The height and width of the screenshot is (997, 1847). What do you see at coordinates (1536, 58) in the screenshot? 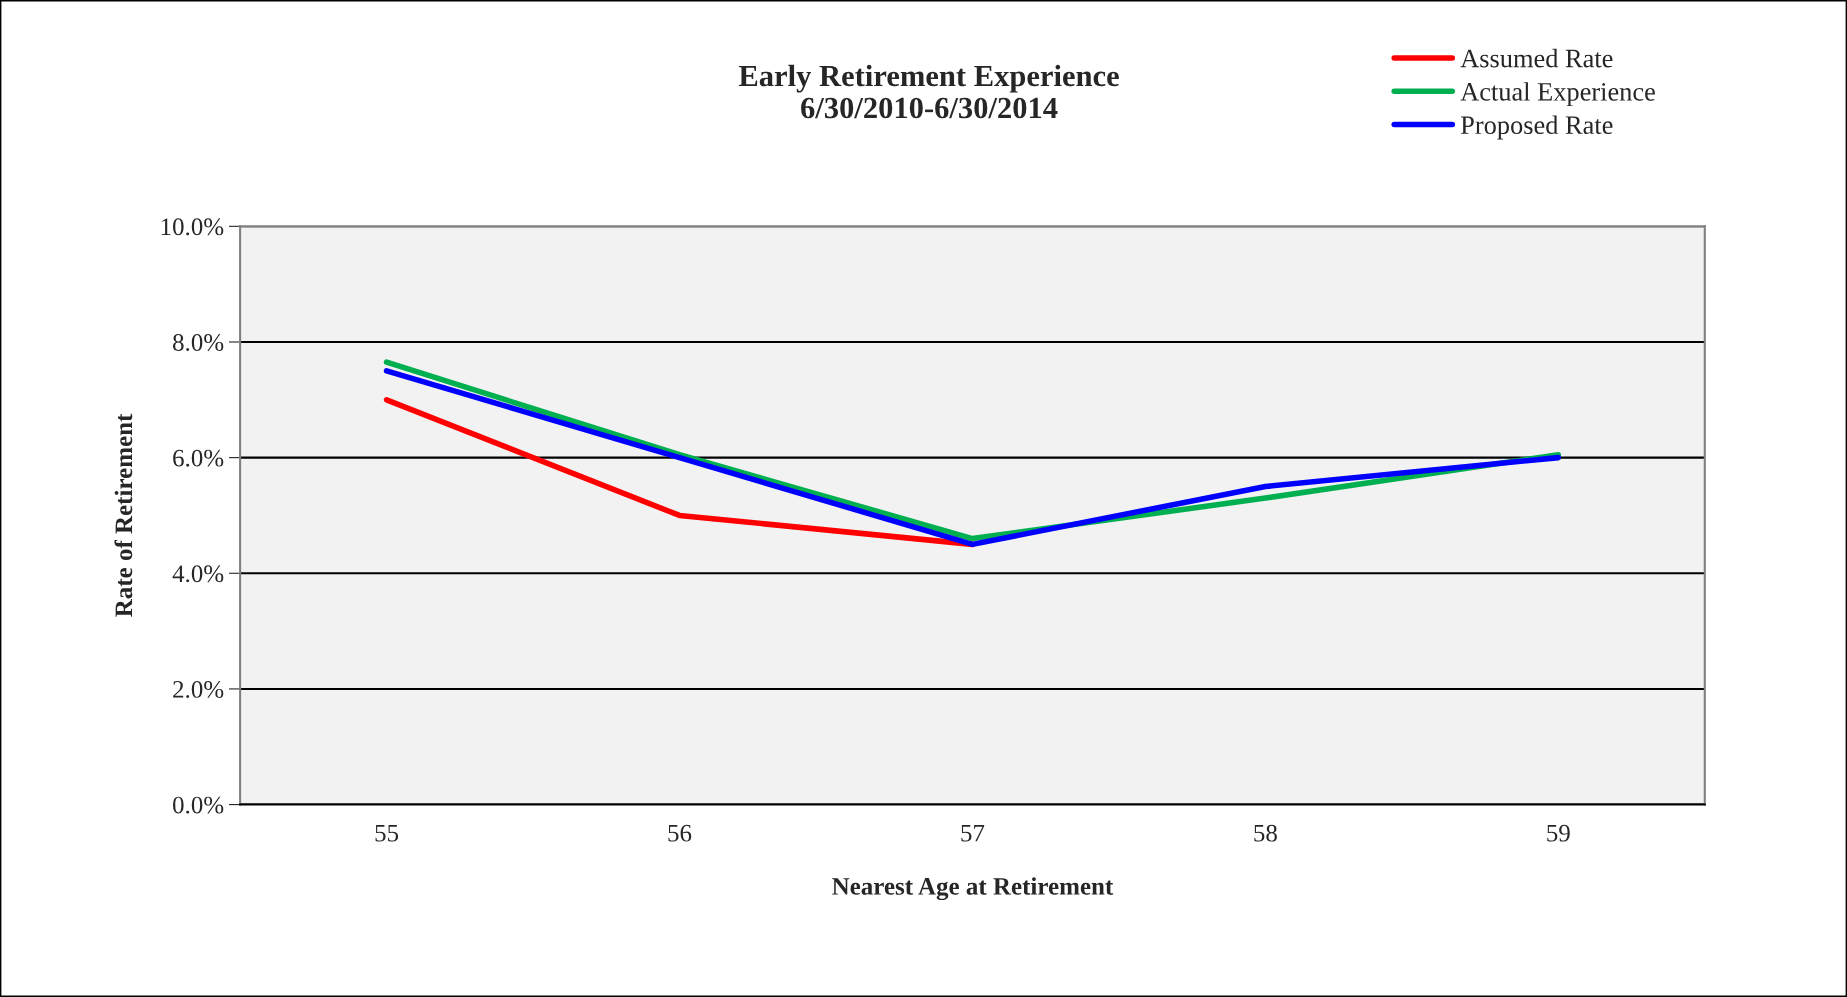
I see `legend-label: Assumed Rate` at bounding box center [1536, 58].